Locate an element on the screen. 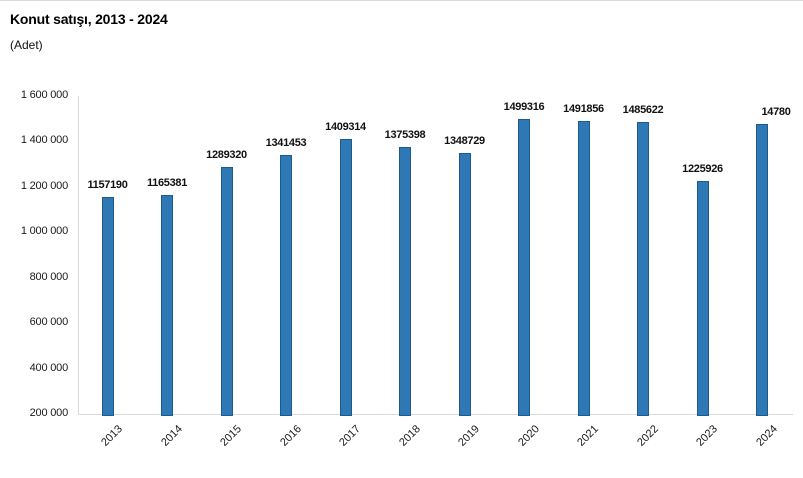 This screenshot has width=803, height=478. y-axis-line is located at coordinates (78, 255).